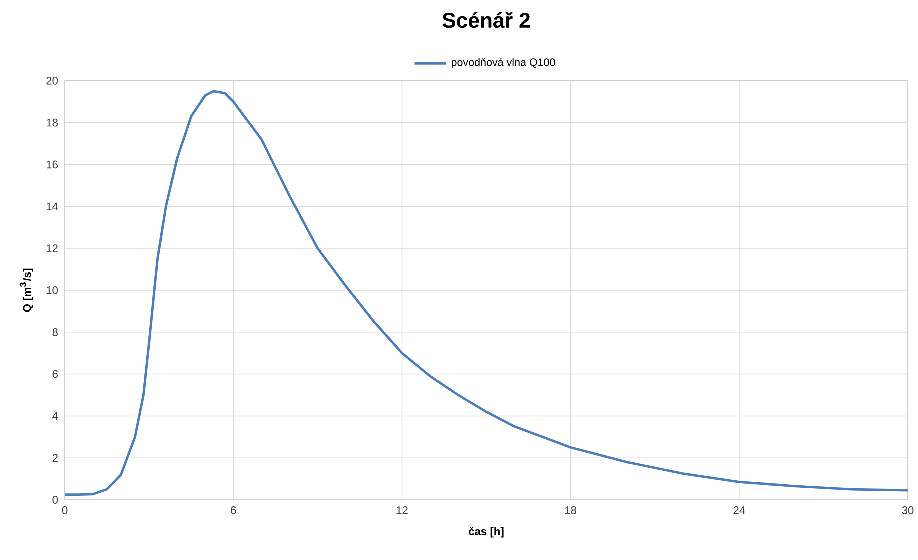 The image size is (918, 560). What do you see at coordinates (570, 510) in the screenshot?
I see `x-tick-label: 18` at bounding box center [570, 510].